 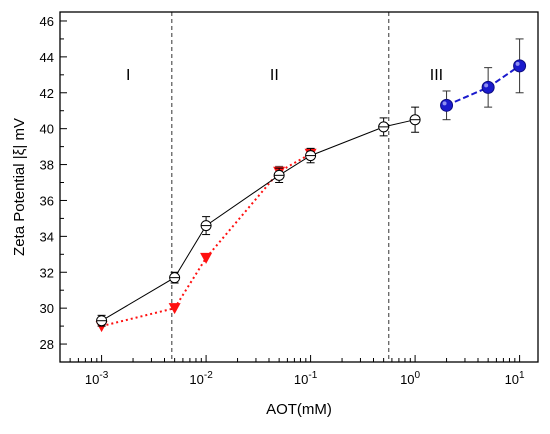 What do you see at coordinates (47, 236) in the screenshot?
I see `y-tick-label: 34` at bounding box center [47, 236].